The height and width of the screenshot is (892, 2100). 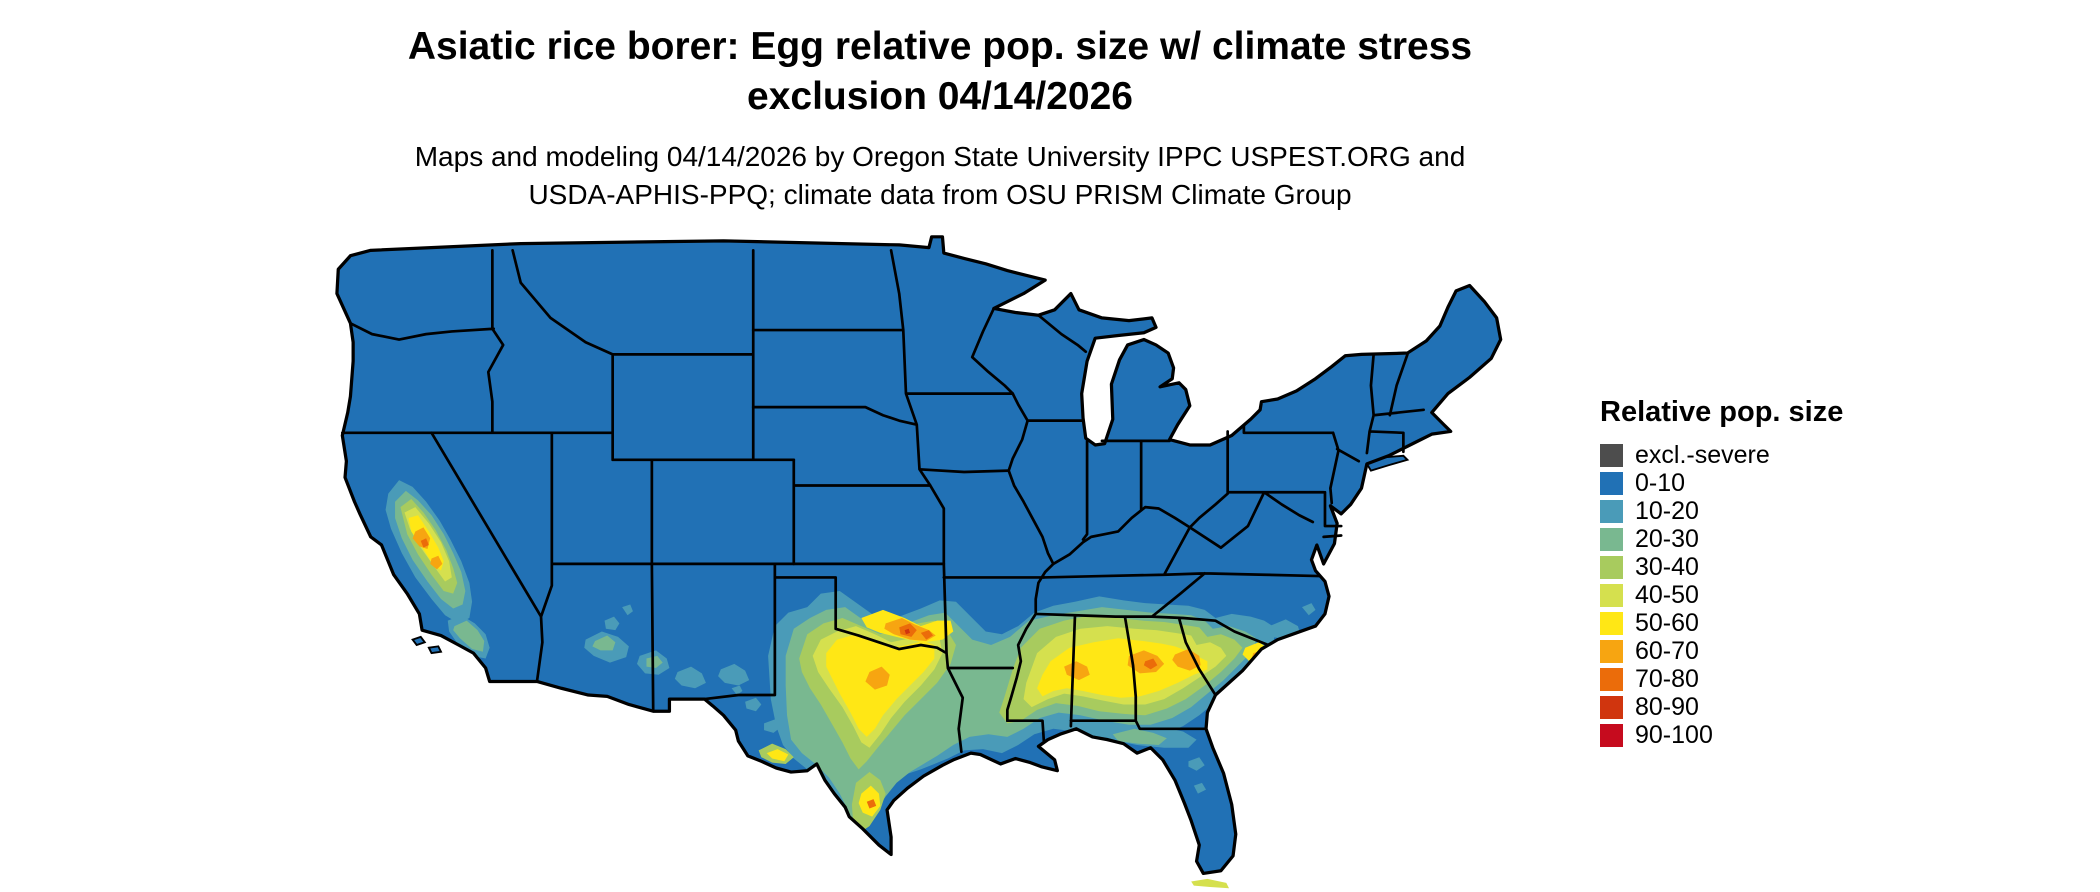 What do you see at coordinates (1730, 539) in the screenshot?
I see `legend-item: 20-30` at bounding box center [1730, 539].